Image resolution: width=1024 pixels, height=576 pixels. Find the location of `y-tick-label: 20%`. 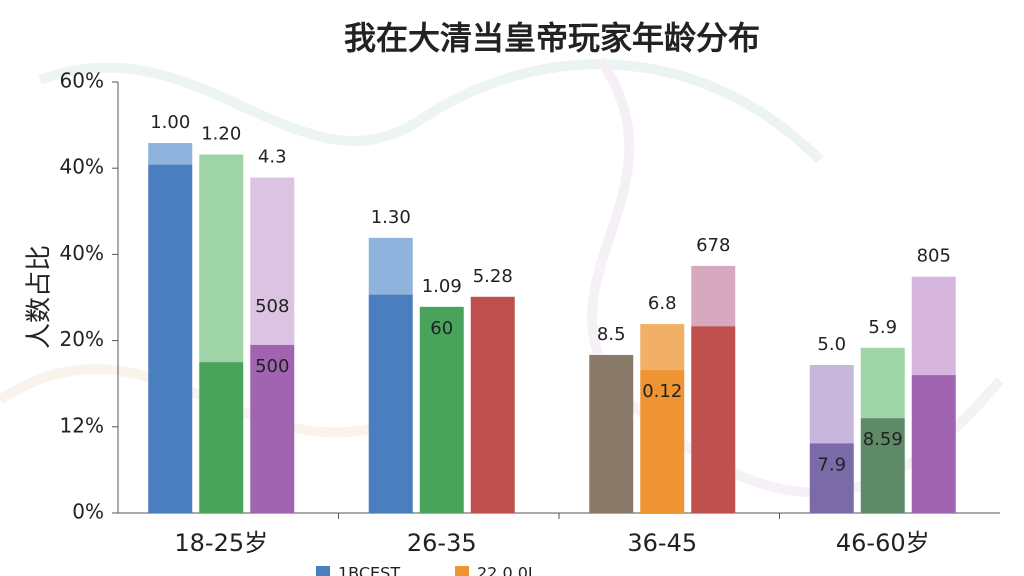

y-tick-label: 20% is located at coordinates (82, 339).